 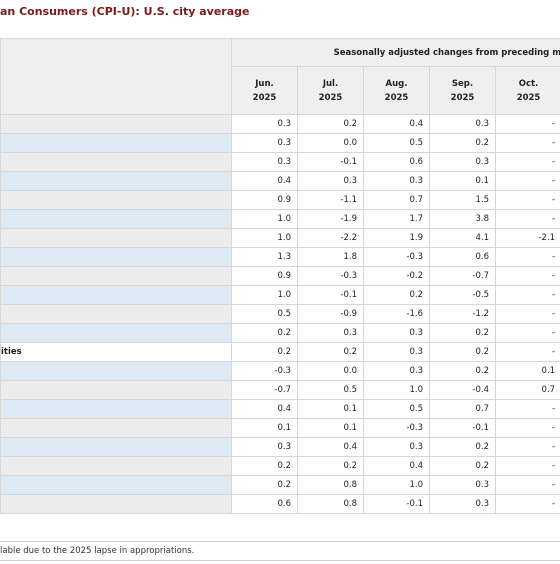 I want to click on header-month-2: Aug. 2025, so click(x=396, y=90).